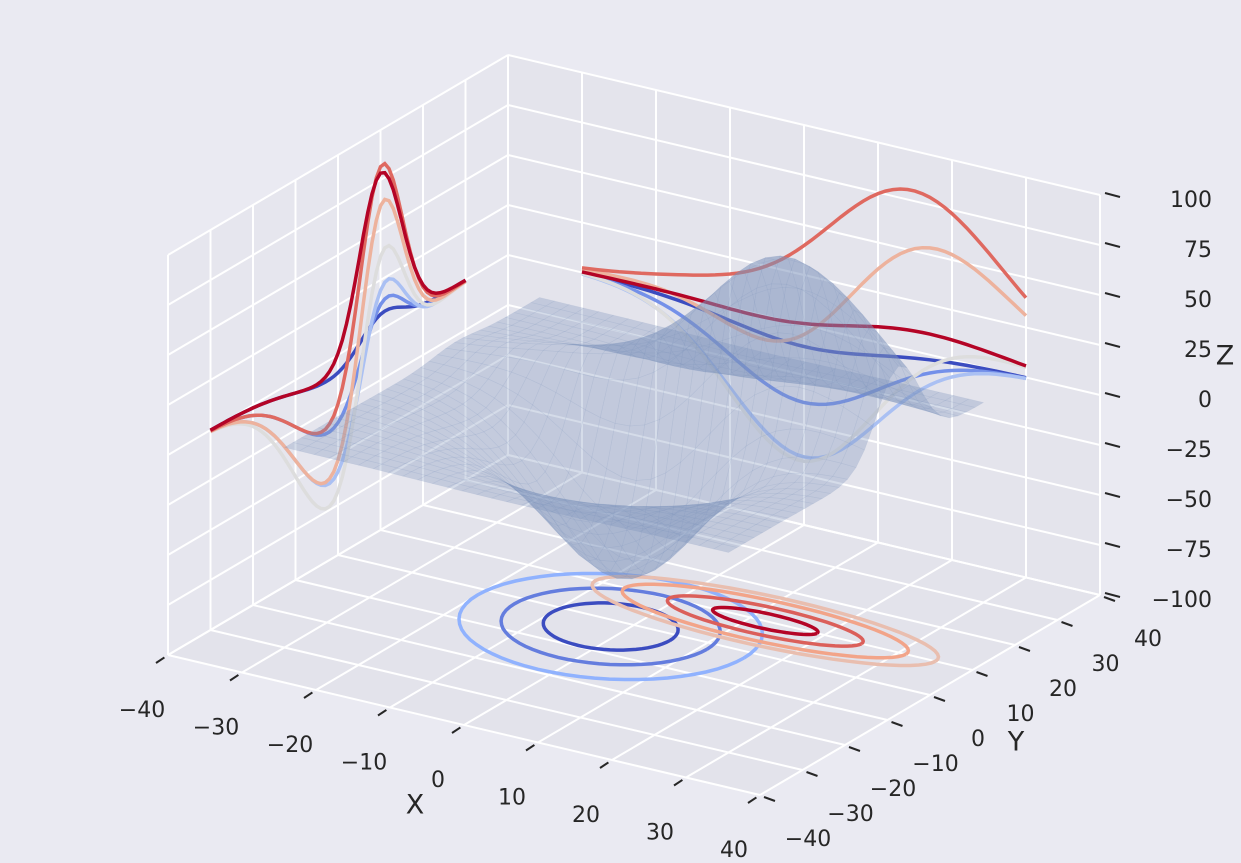 The image size is (1241, 863). What do you see at coordinates (1191, 200) in the screenshot?
I see `z-tick-label: 100` at bounding box center [1191, 200].